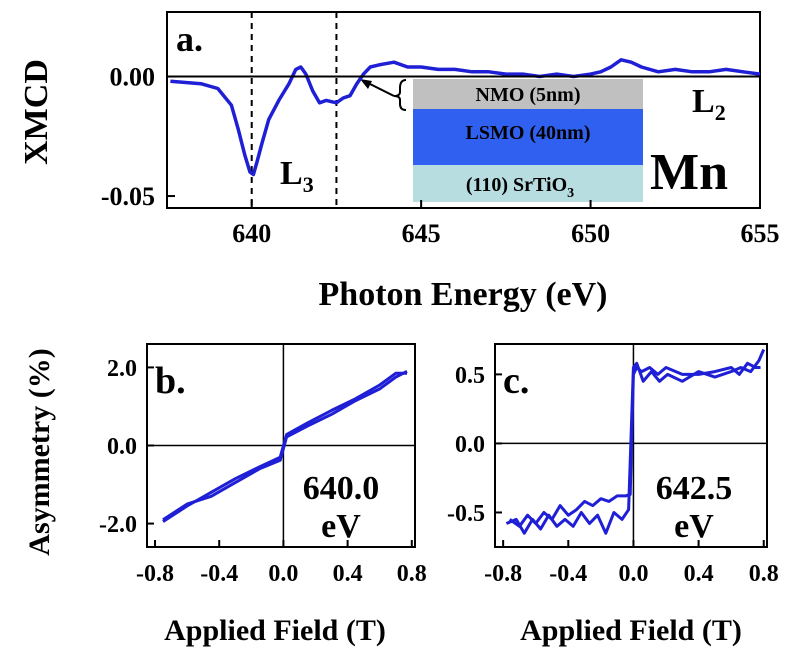 Image resolution: width=794 pixels, height=652 pixels. Describe the element at coordinates (366, 84) in the screenshot. I see `inset-arrow-head` at that location.